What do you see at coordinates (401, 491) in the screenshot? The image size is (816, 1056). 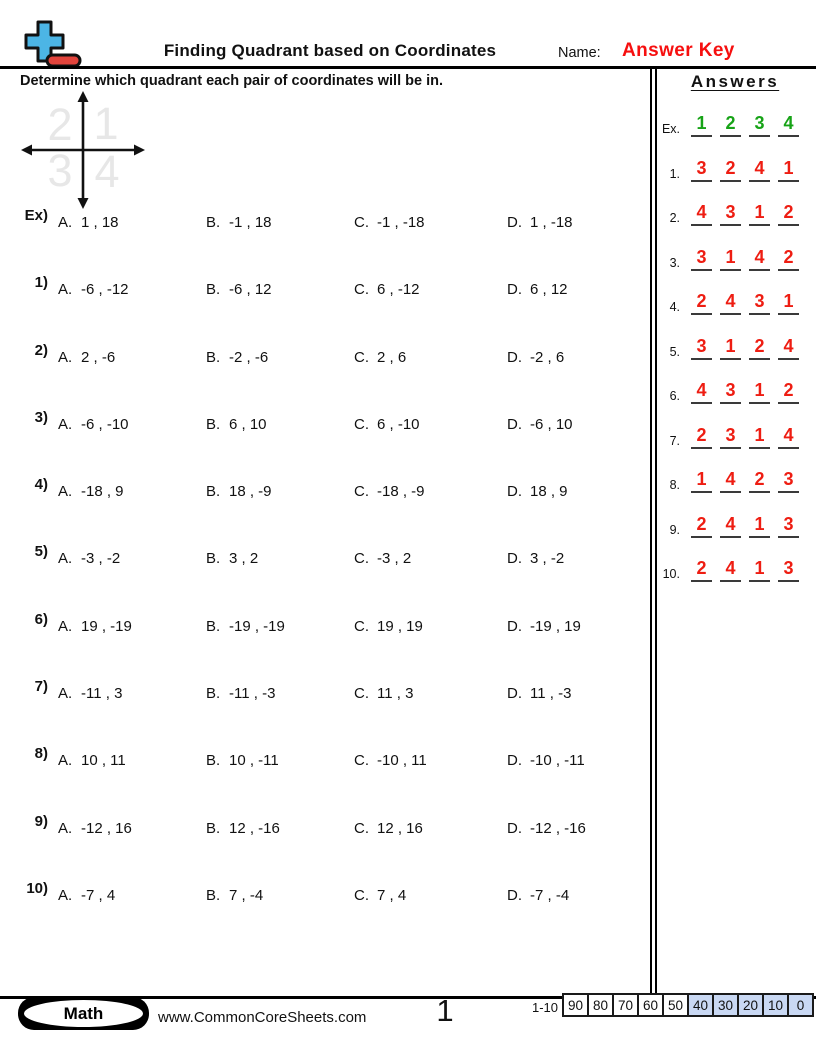 I see `coordinate-pair: -18 , -9` at bounding box center [401, 491].